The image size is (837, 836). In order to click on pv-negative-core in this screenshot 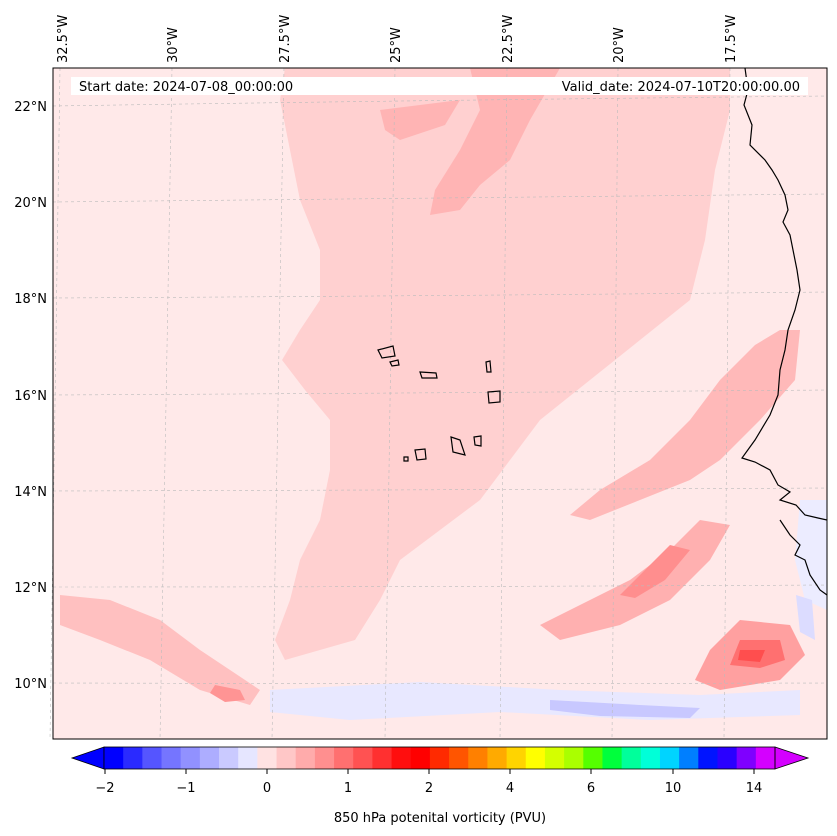, I will do `click(625, 709)`.